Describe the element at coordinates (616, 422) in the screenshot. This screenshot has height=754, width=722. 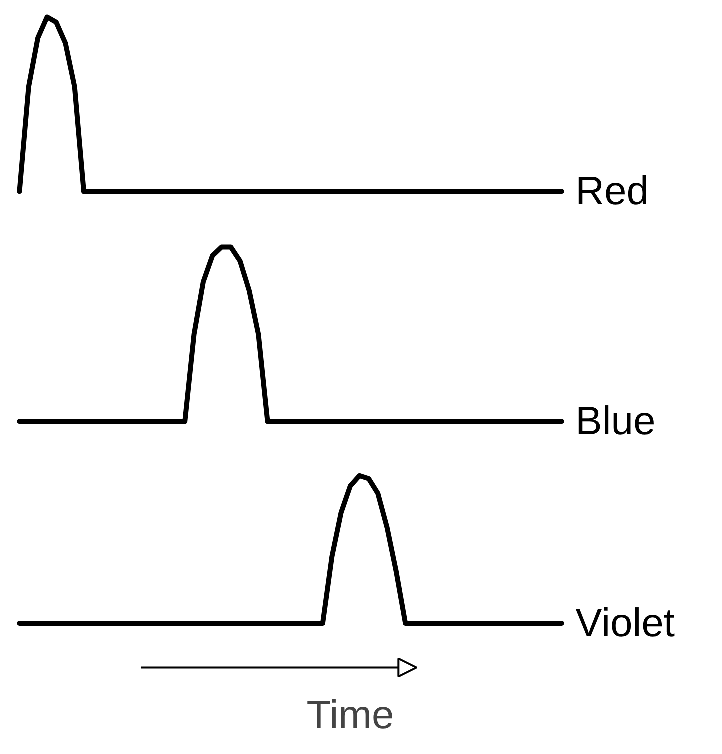
I see `series-label: Blue` at that location.